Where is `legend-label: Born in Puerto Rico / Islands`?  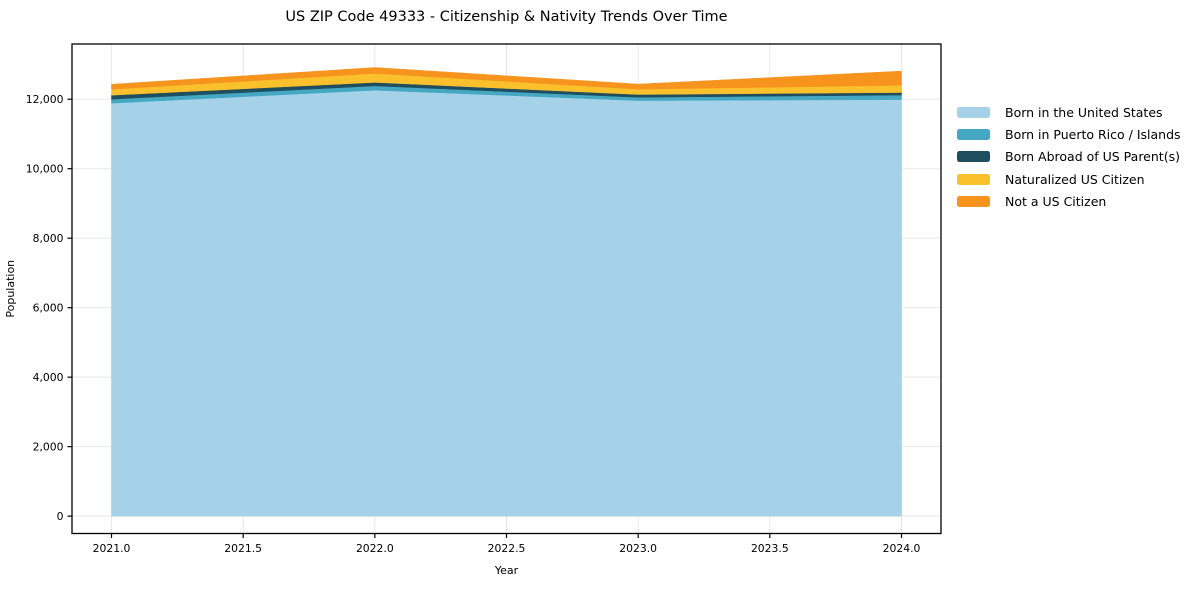
legend-label: Born in Puerto Rico / Islands is located at coordinates (1093, 135).